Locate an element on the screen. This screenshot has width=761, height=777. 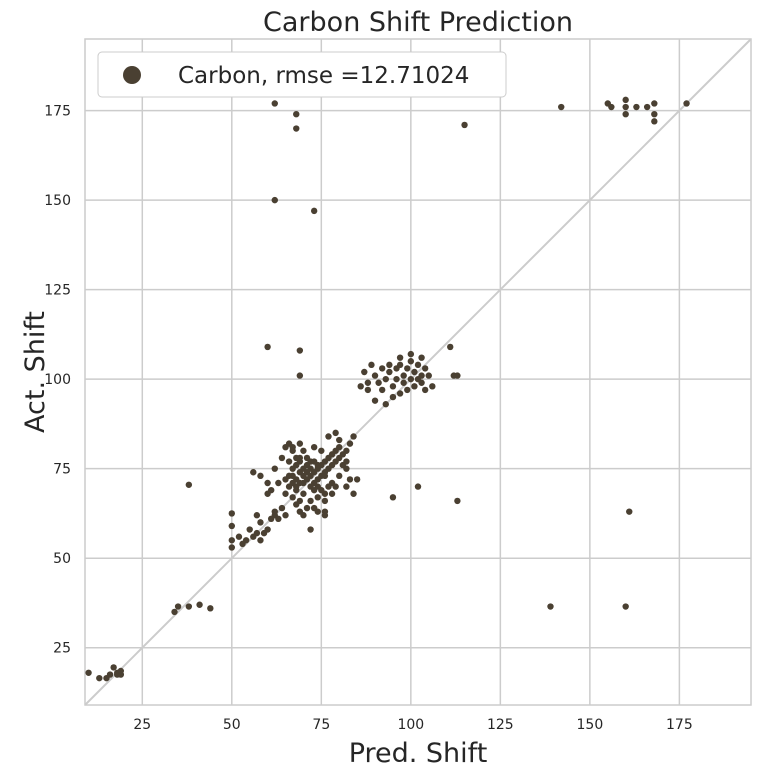
x-axis-label: Pred. Shift is located at coordinates (418, 753).